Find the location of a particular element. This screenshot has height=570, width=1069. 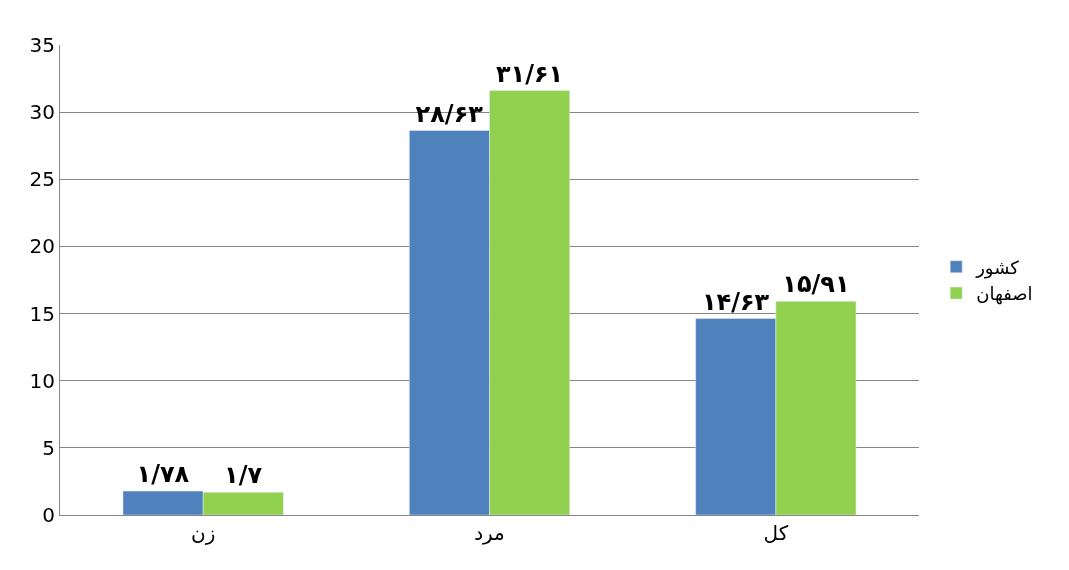

y-tick-label: 5 is located at coordinates (48, 447).